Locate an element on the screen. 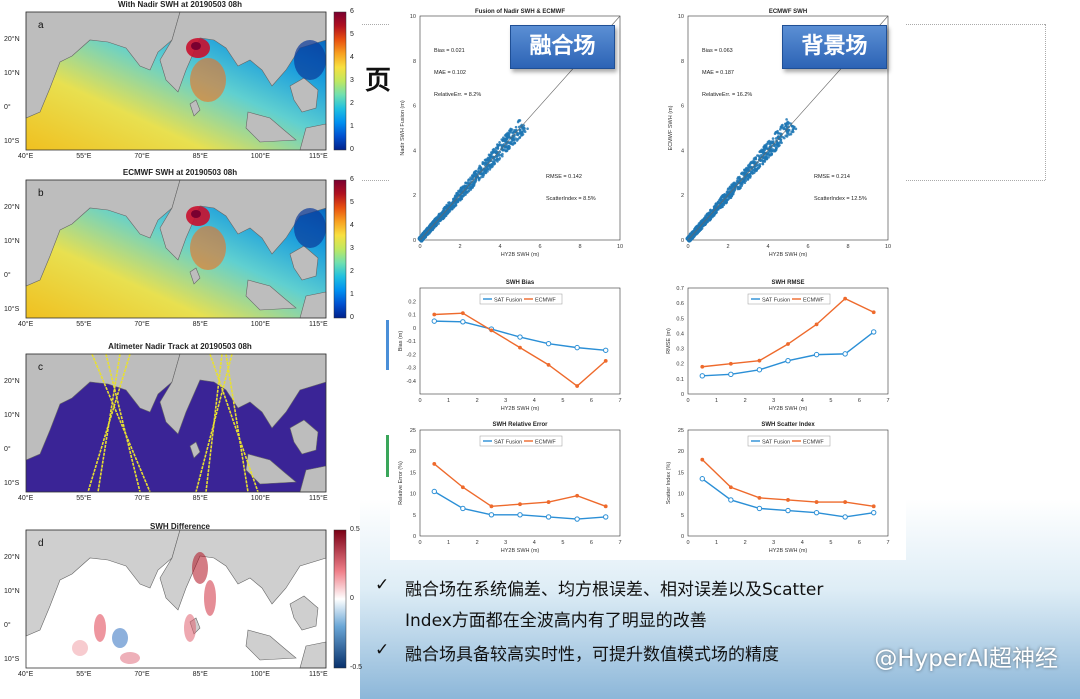  scatter-xtick: 0 is located at coordinates (687, 247).